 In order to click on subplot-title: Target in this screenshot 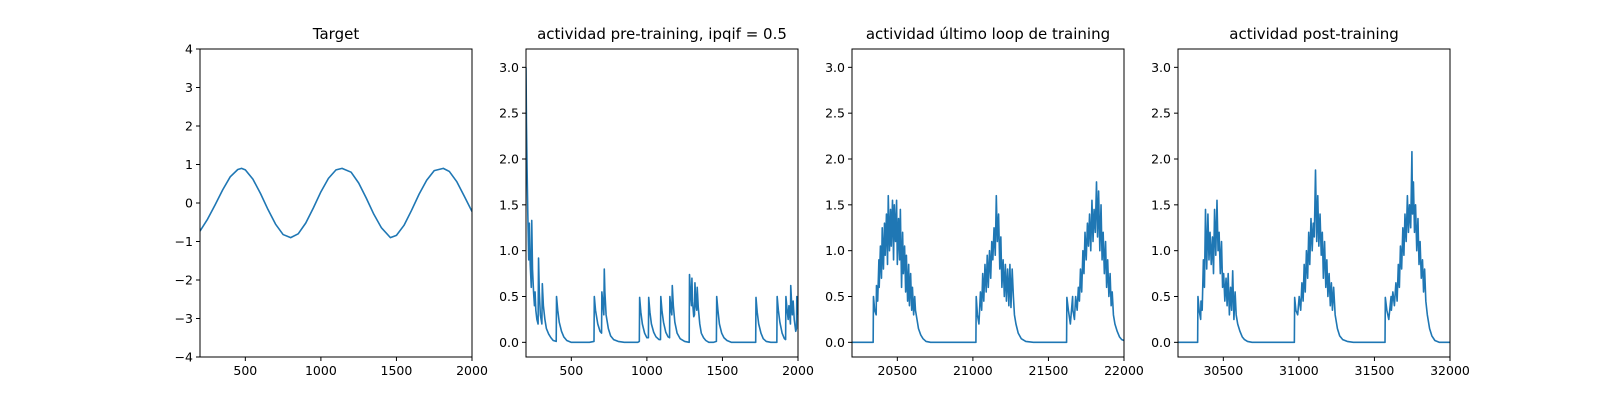, I will do `click(336, 34)`.